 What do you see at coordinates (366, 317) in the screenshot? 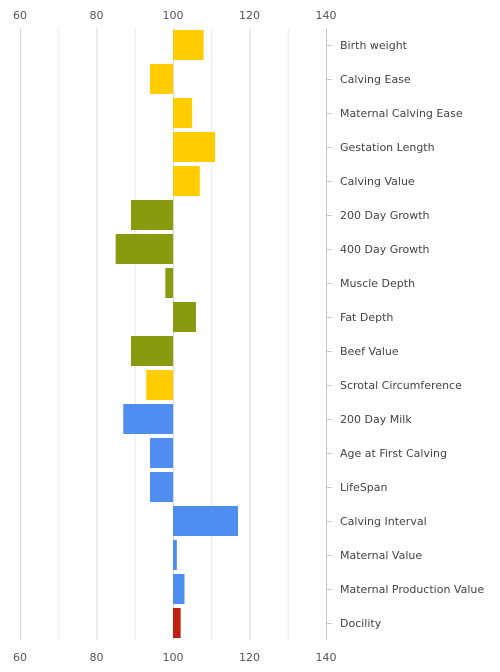
I see `category-label: Fat Depth` at bounding box center [366, 317].